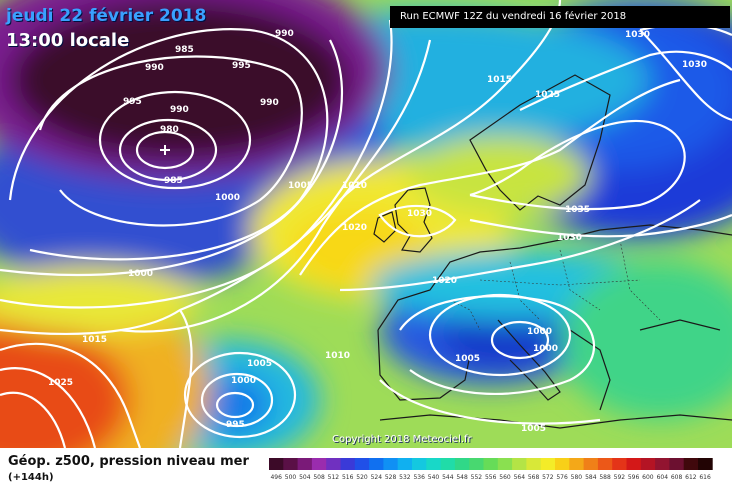  I want to click on forecast-date: jeudi 22 février 2018, so click(106, 16).